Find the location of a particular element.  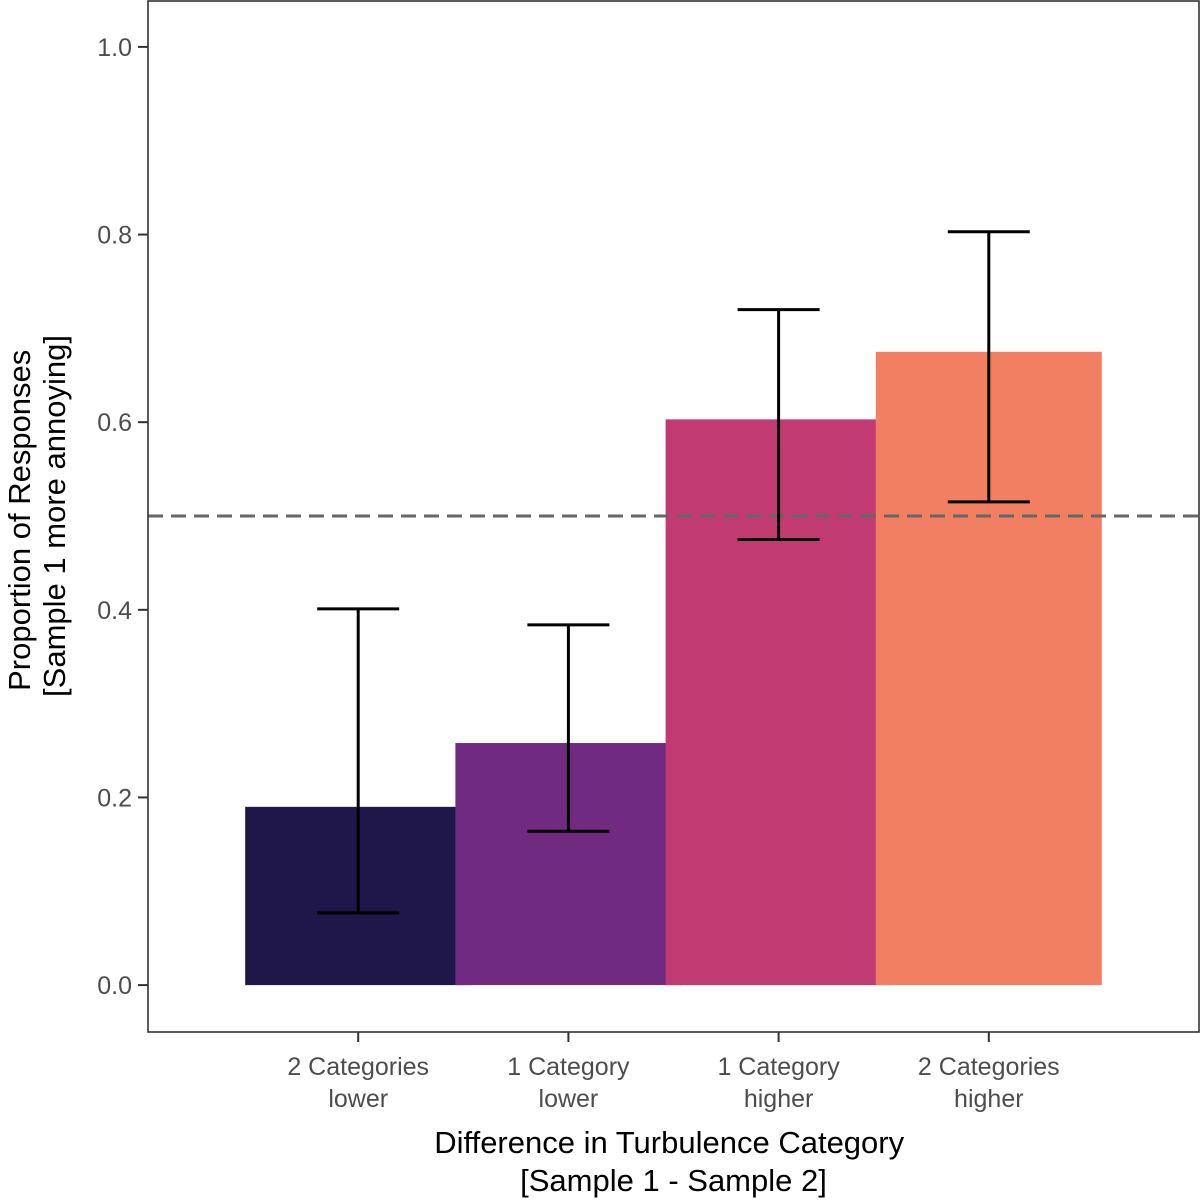

x-tick-label-1-line-2: lower is located at coordinates (358, 1099).